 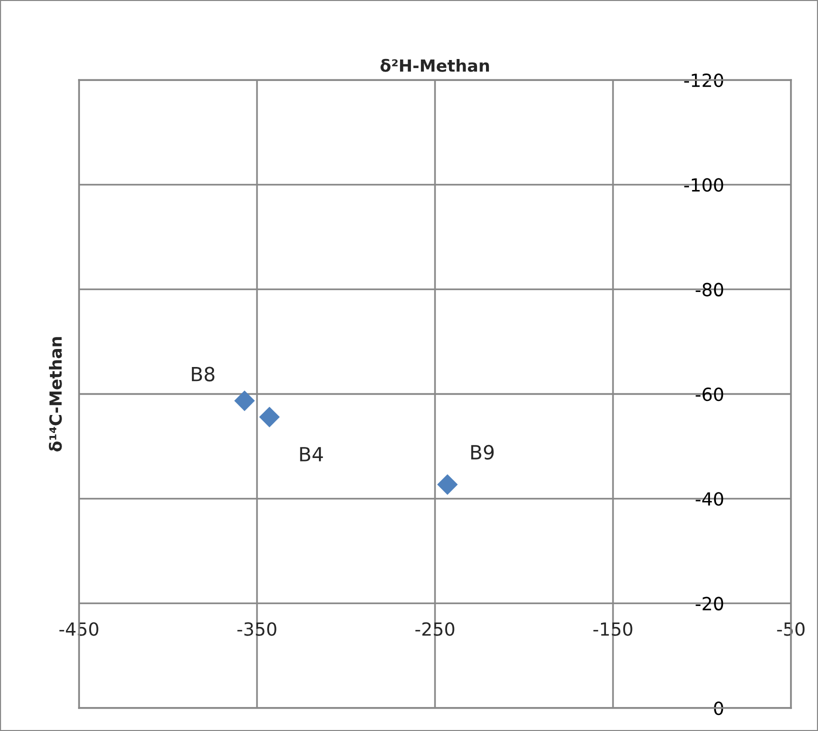 What do you see at coordinates (434, 629) in the screenshot?
I see `x-tick-label: -250` at bounding box center [434, 629].